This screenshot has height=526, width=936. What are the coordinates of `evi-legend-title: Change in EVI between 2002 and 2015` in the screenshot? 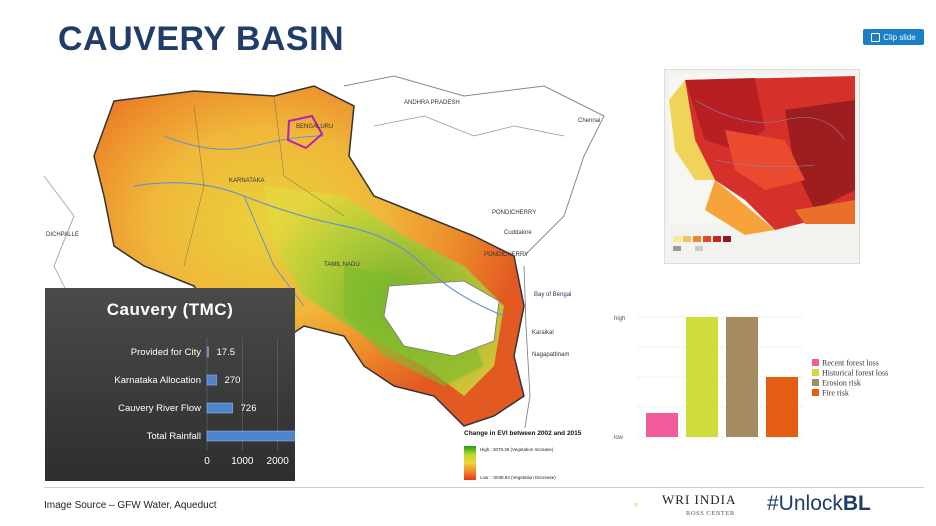 It's located at (523, 433).